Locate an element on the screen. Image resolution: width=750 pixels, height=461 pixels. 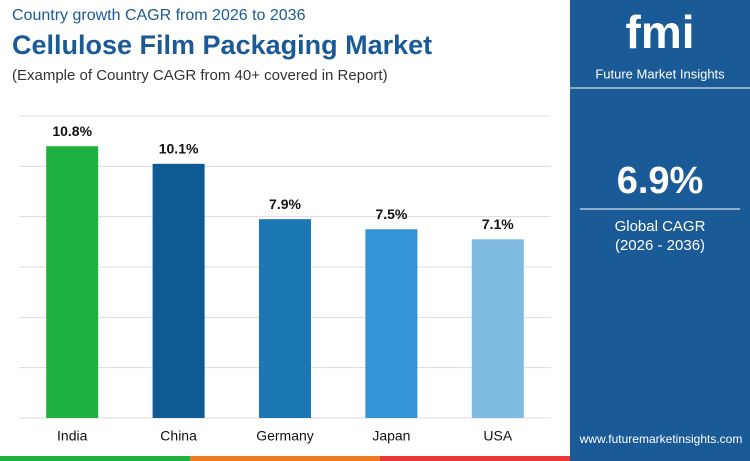
x-tick-label: India is located at coordinates (72, 436).